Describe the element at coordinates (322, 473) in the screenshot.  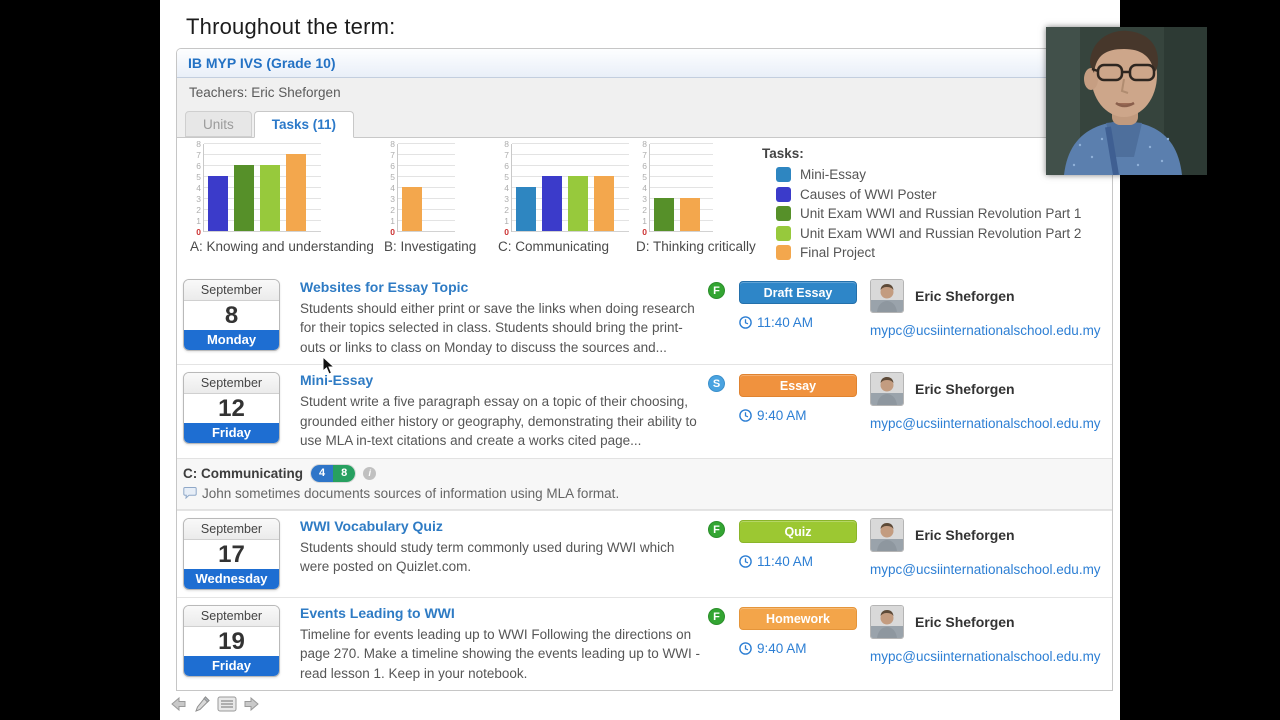
I see `score-achieved: 4` at that location.